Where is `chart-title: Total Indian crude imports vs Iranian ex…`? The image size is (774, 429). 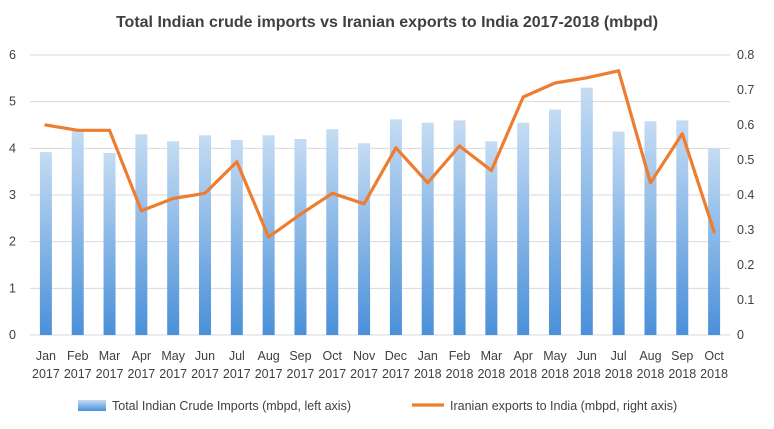
chart-title: Total Indian crude imports vs Iranian ex… is located at coordinates (387, 22).